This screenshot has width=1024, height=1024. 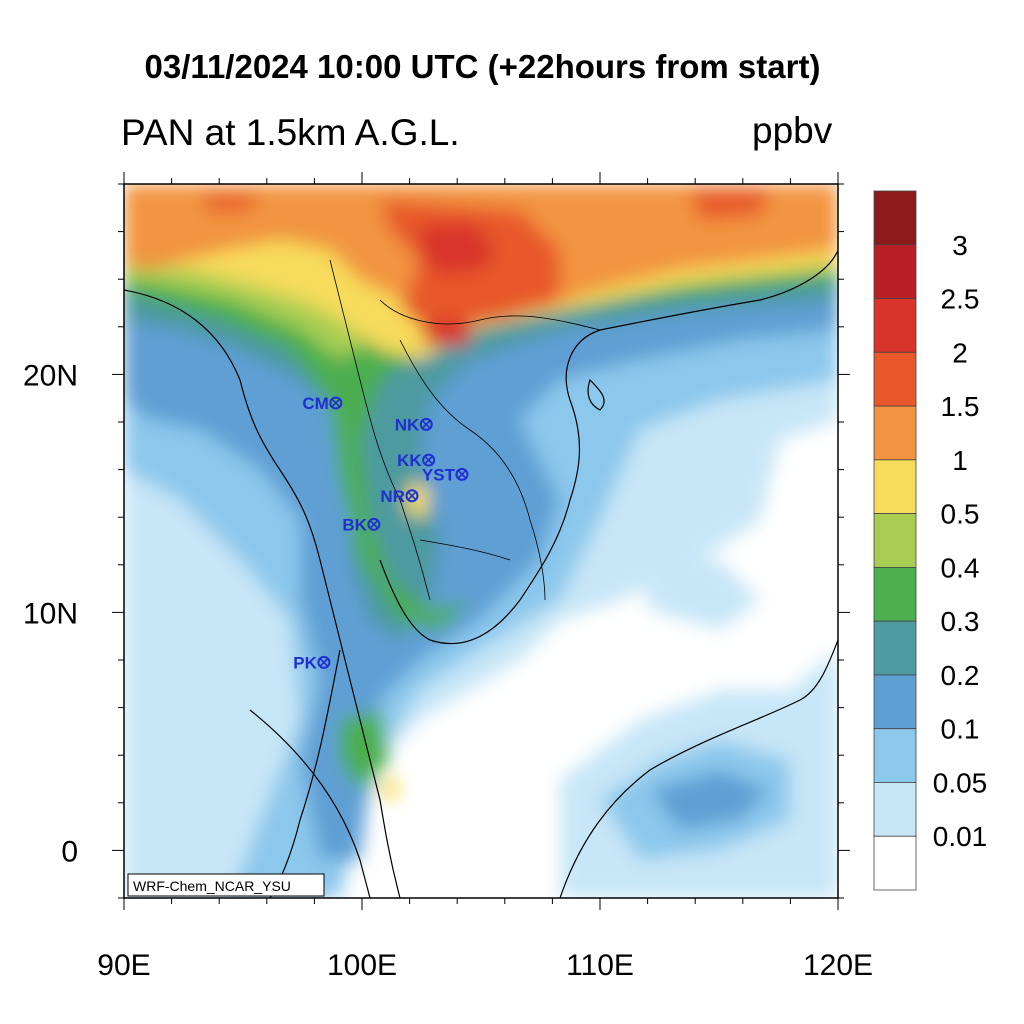 I want to click on colorbar-label: 0.2, so click(x=960, y=675).